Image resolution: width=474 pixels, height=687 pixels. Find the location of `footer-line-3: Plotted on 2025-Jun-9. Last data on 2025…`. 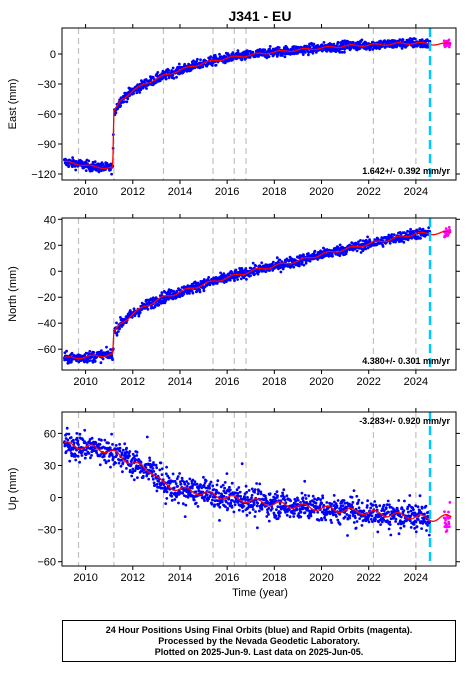

footer-line-3: Plotted on 2025-Jun-9. Last data on 2025… is located at coordinates (259, 652).